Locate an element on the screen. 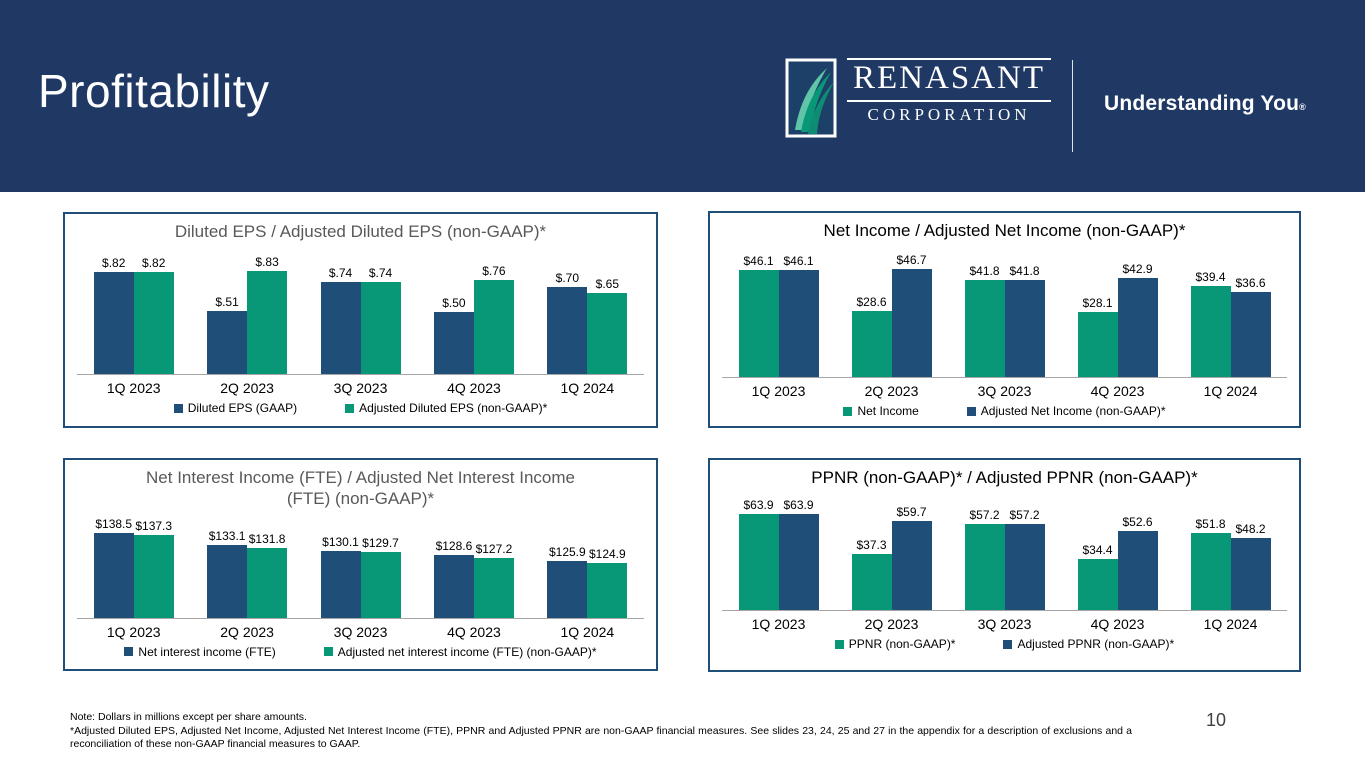  registered-mark: ® is located at coordinates (1302, 107).